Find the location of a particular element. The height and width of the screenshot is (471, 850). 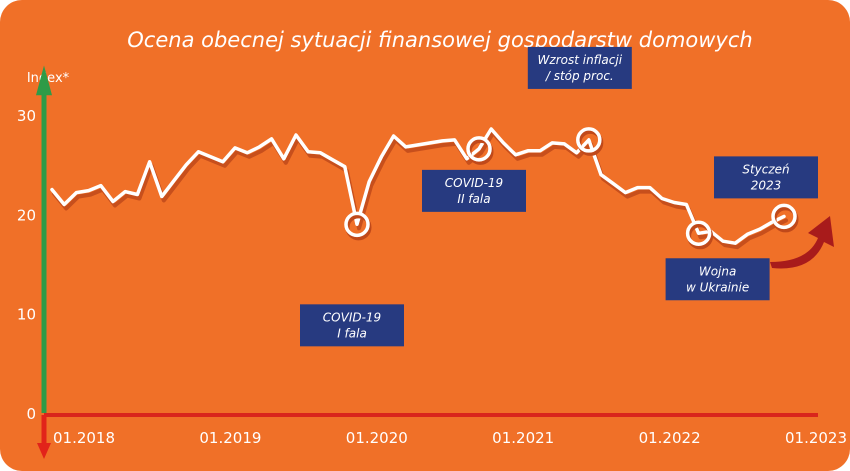

x-tick-label: 01.2019 is located at coordinates (230, 438).